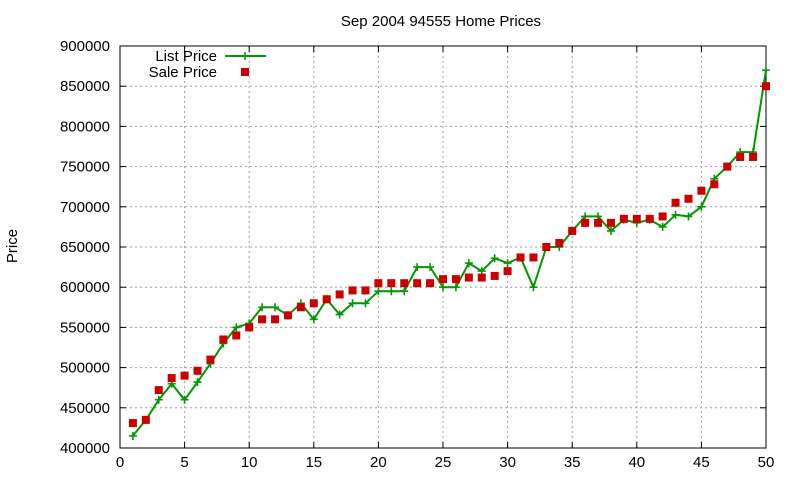 The height and width of the screenshot is (480, 800). What do you see at coordinates (572, 462) in the screenshot?
I see `x-tick-label: 35` at bounding box center [572, 462].